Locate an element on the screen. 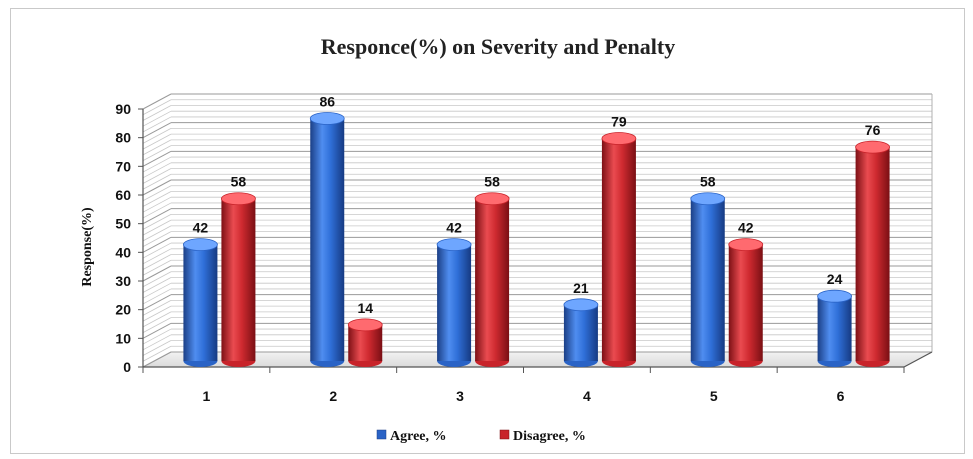 The height and width of the screenshot is (459, 973). chart-title: Responce(%) on Severity and Penalty is located at coordinates (498, 46).